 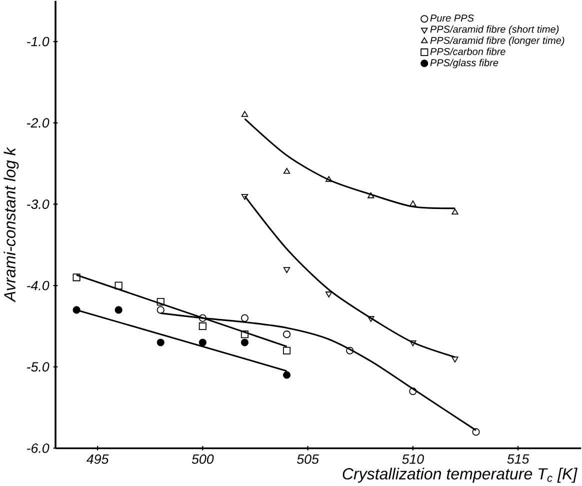 What do you see at coordinates (497, 41) in the screenshot?
I see `legend-label: PPS/aramid fibre (longer time)` at bounding box center [497, 41].